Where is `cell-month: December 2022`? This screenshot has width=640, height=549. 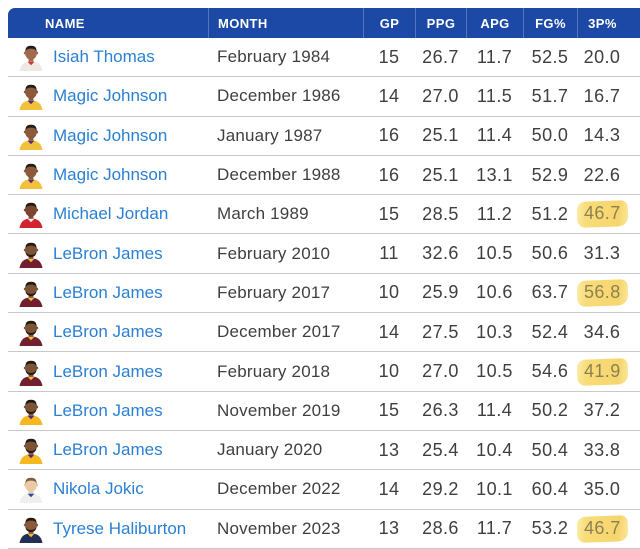
cell-month: December 2022 is located at coordinates (279, 489).